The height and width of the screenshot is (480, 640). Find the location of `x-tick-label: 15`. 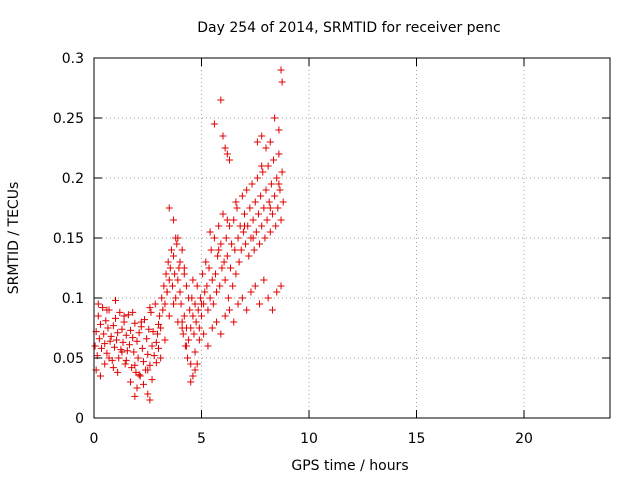

x-tick-label: 15 is located at coordinates (417, 439).